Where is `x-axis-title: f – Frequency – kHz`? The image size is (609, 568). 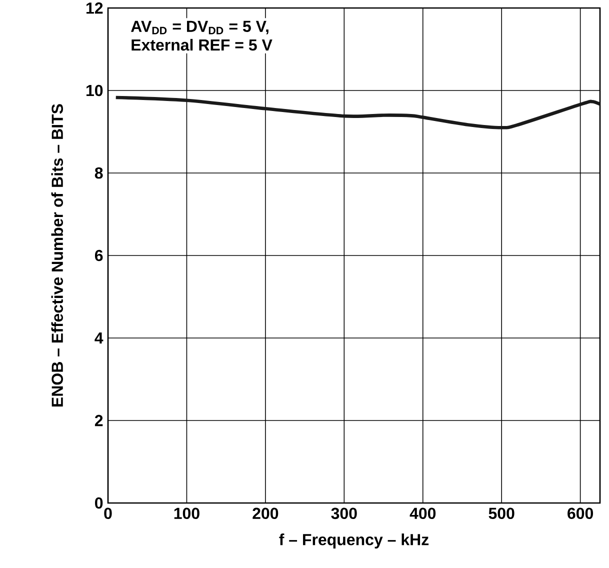
x-axis-title: f – Frequency – kHz is located at coordinates (354, 541).